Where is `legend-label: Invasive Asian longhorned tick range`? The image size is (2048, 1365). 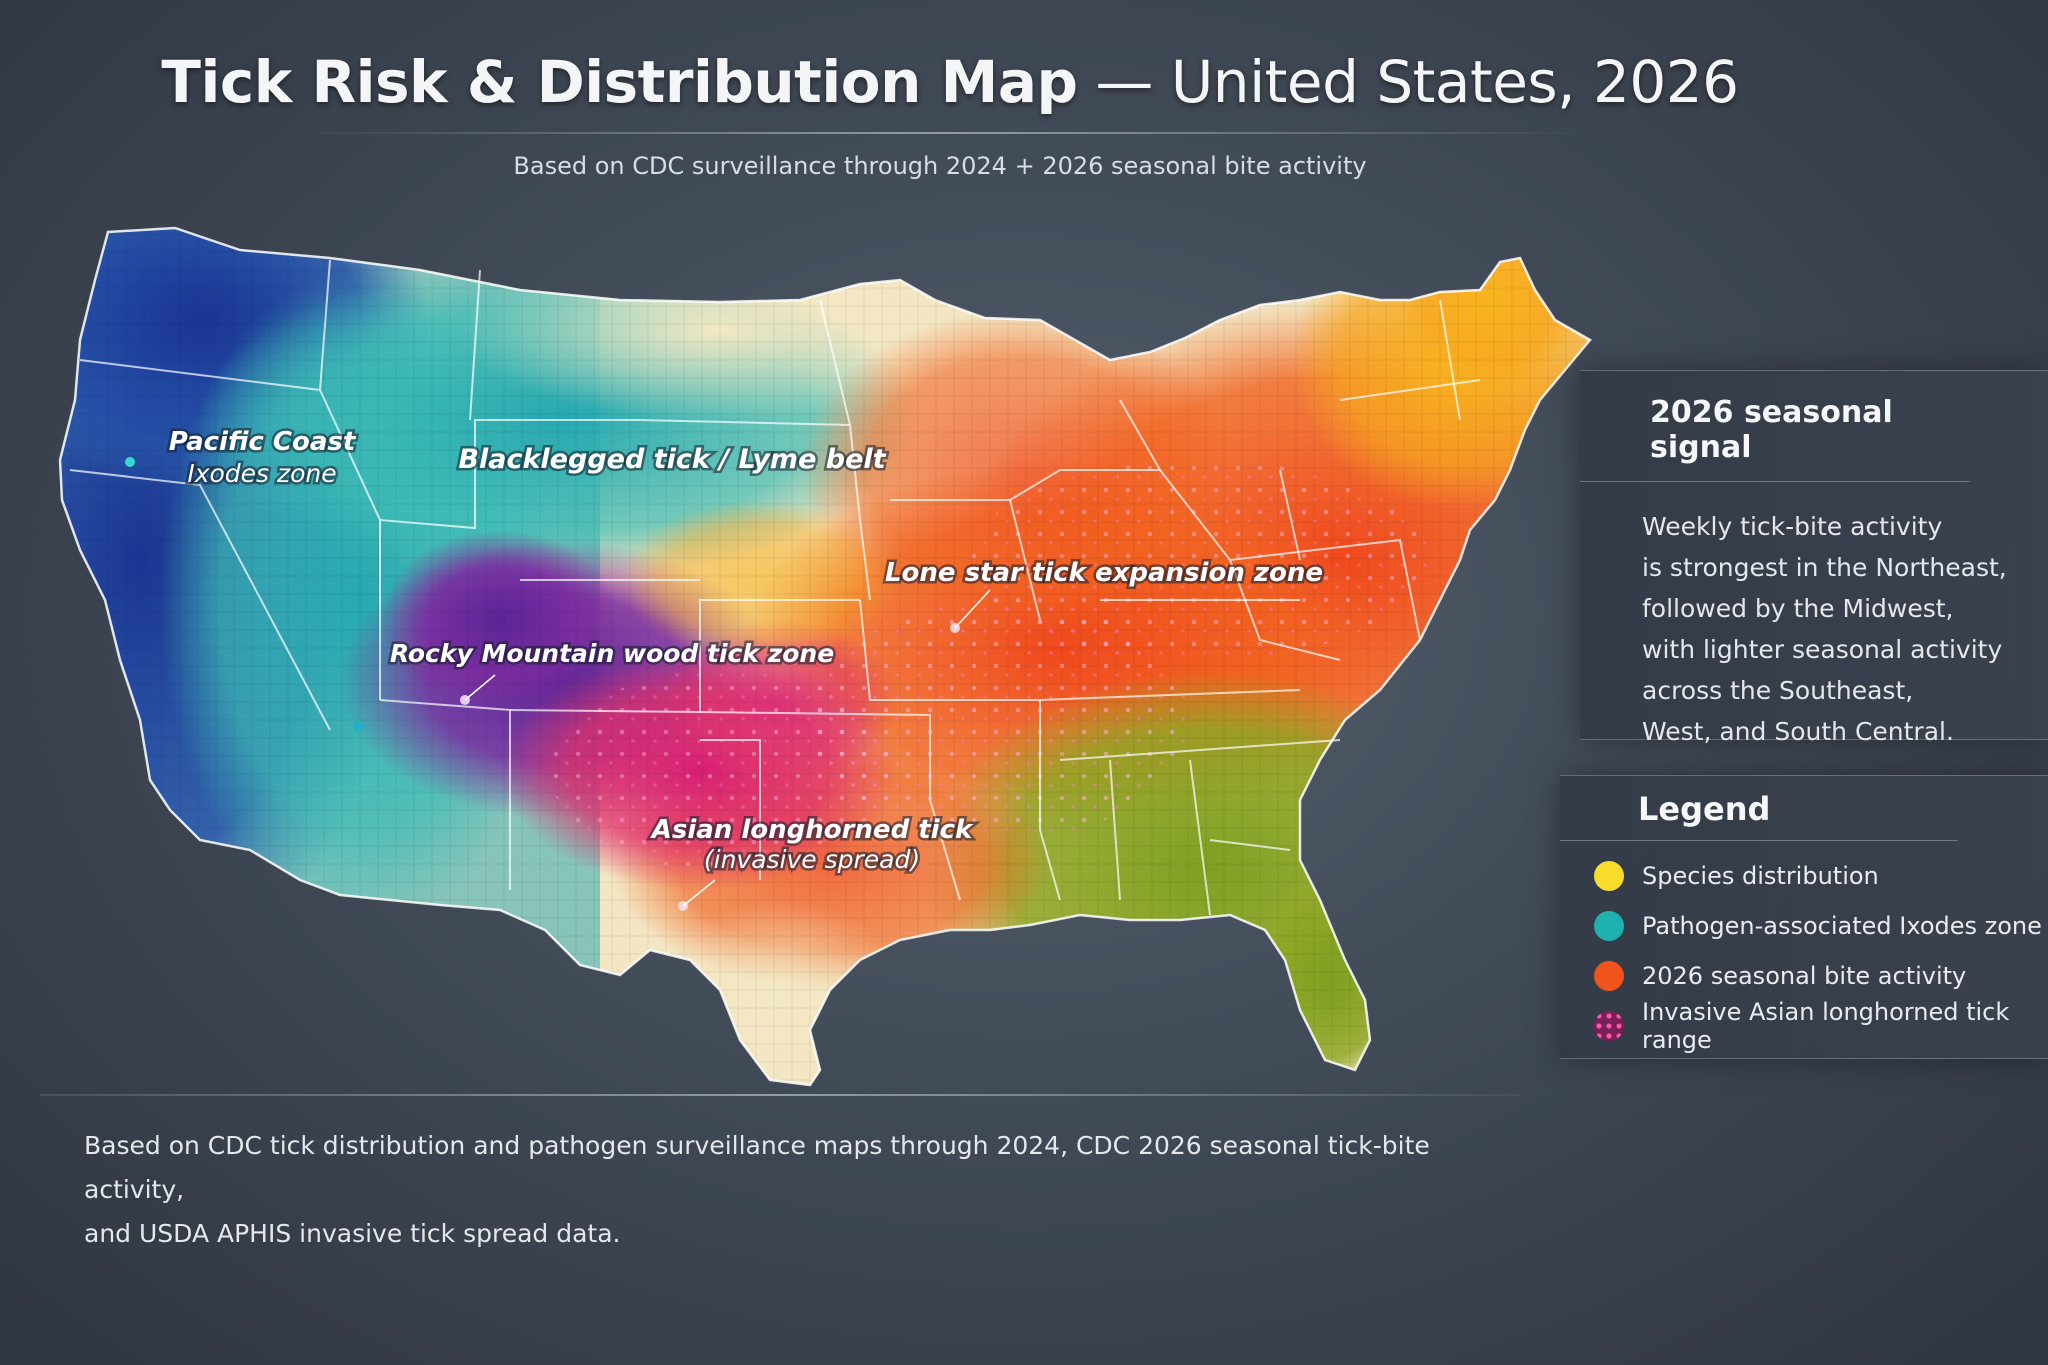 legend-label: Invasive Asian longhorned tick range is located at coordinates (1826, 1026).